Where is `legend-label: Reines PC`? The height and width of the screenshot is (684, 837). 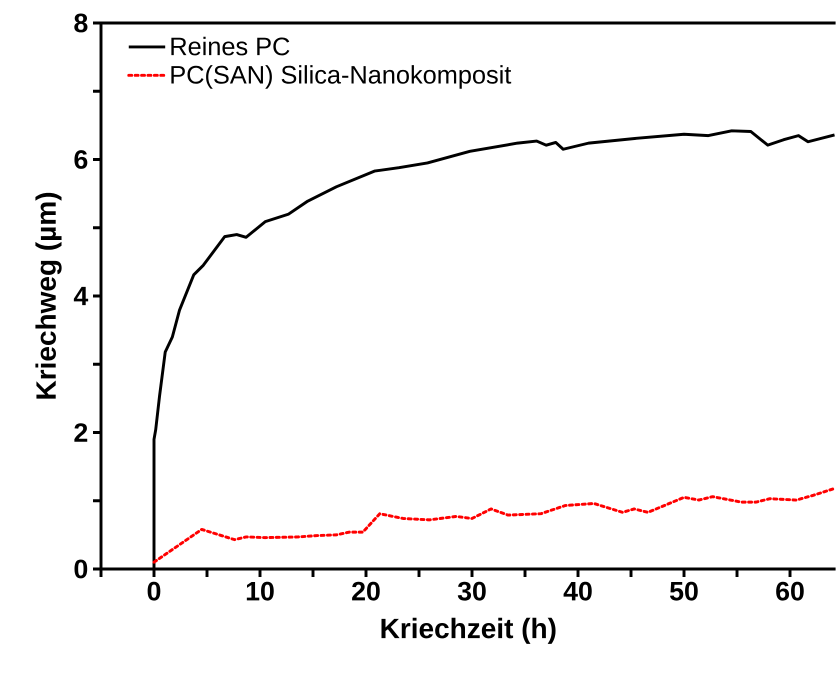 legend-label: Reines PC is located at coordinates (230, 46).